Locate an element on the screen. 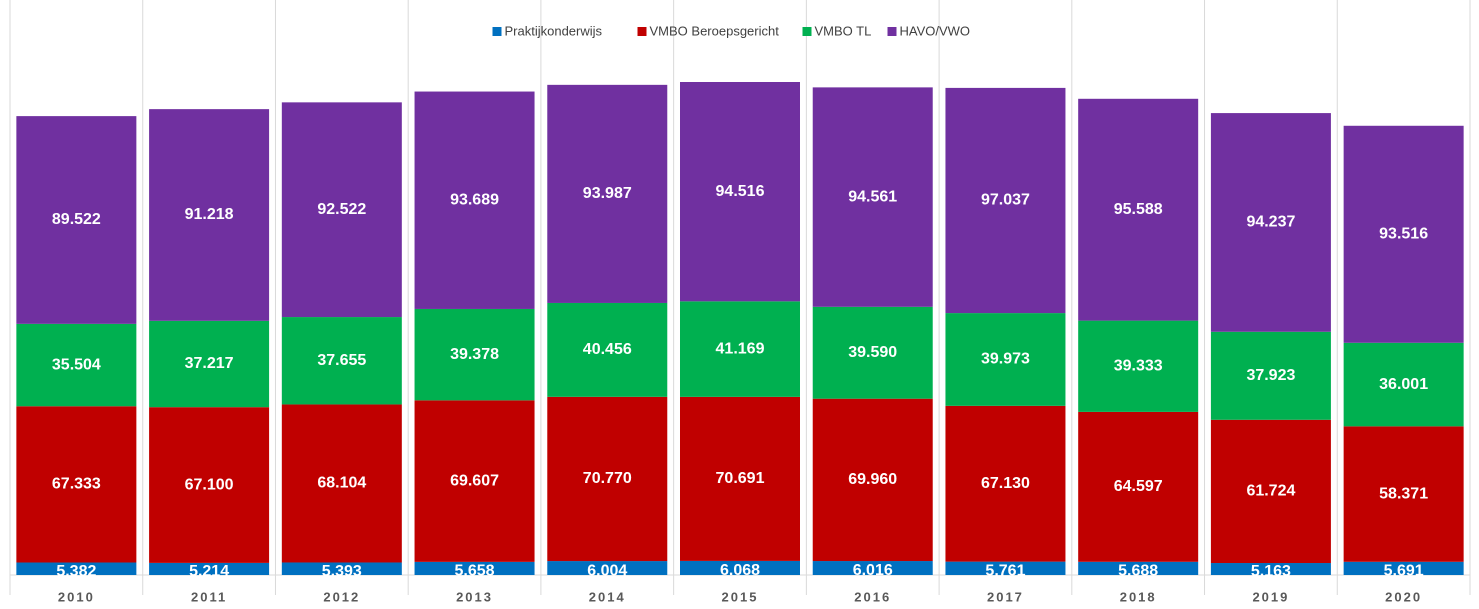 The image size is (1479, 609). value-label: 67.130 is located at coordinates (1005, 483).